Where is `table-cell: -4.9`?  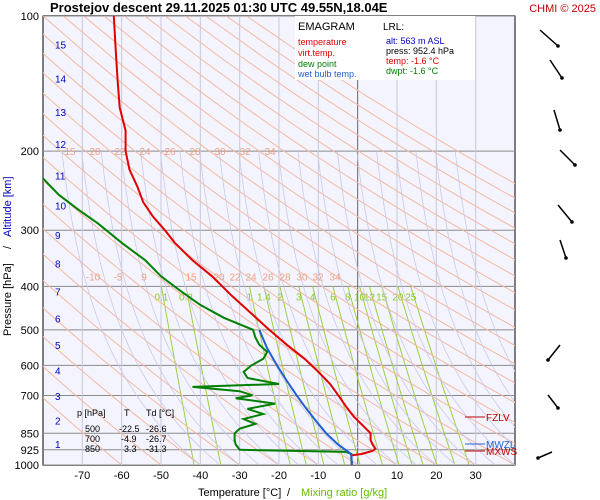
table-cell: -4.9 is located at coordinates (129, 439).